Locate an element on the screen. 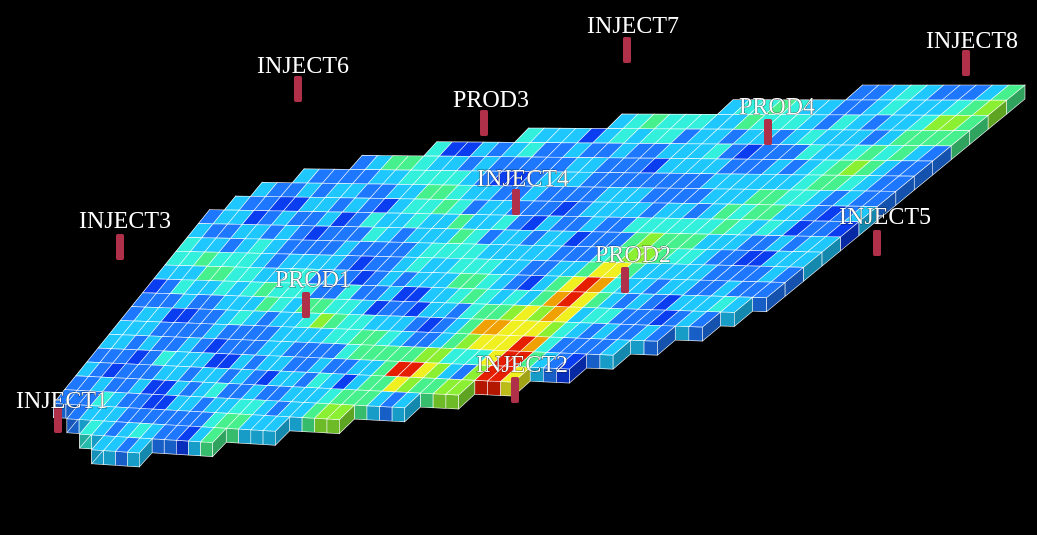  well-inject2: INJECT2 is located at coordinates (522, 377).